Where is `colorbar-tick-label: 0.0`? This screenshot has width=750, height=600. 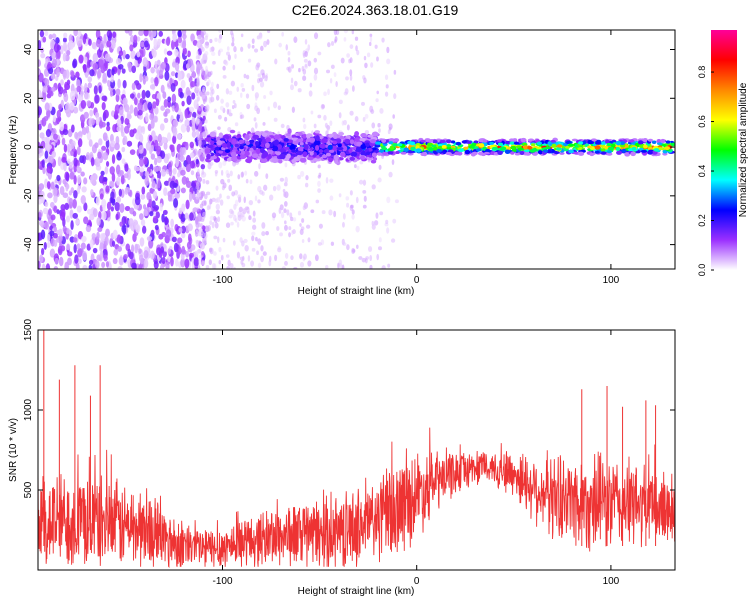
colorbar-tick-label: 0.0 is located at coordinates (702, 270).